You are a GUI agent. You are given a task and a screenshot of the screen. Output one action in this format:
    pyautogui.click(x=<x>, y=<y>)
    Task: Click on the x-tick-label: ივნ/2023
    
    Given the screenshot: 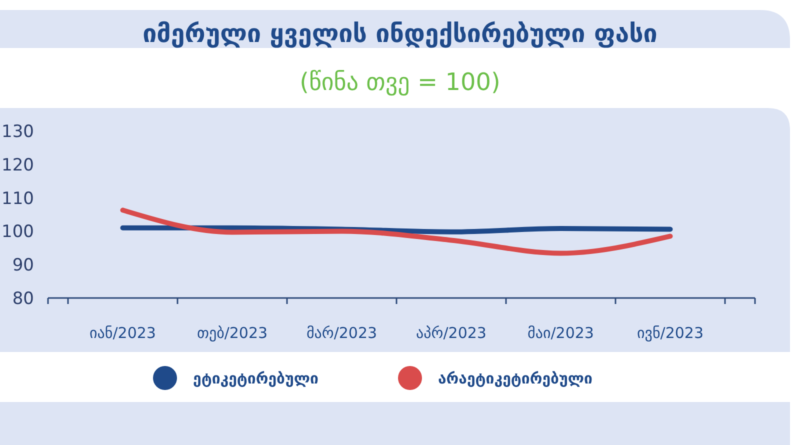 What is the action you would take?
    pyautogui.click(x=670, y=333)
    